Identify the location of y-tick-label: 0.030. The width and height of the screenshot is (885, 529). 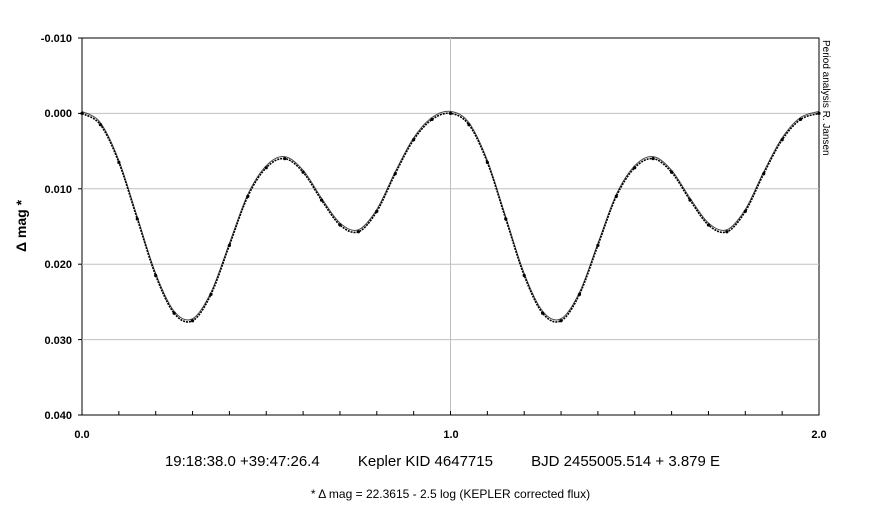
(58, 341).